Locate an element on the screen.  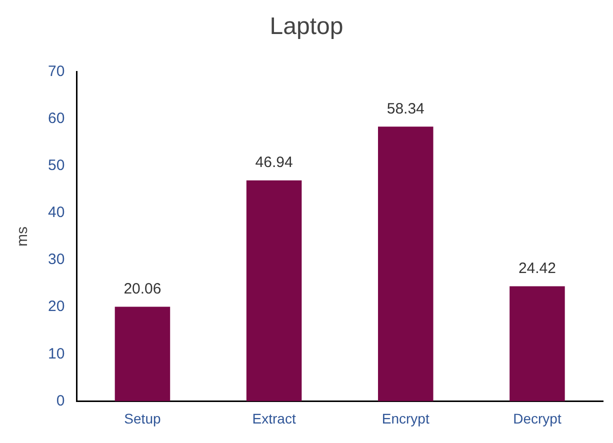
y-tick-label: 10 is located at coordinates (56, 353).